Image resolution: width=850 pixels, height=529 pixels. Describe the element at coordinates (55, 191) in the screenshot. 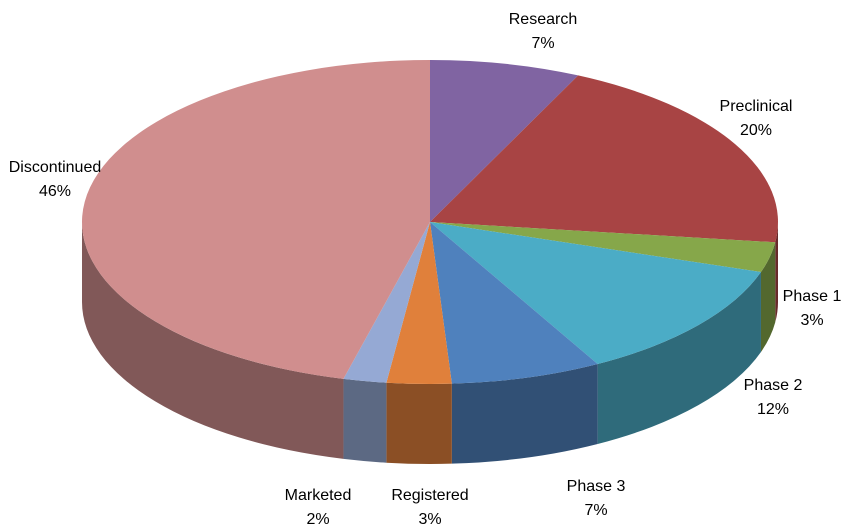

I see `slice-value-label: 46%` at that location.